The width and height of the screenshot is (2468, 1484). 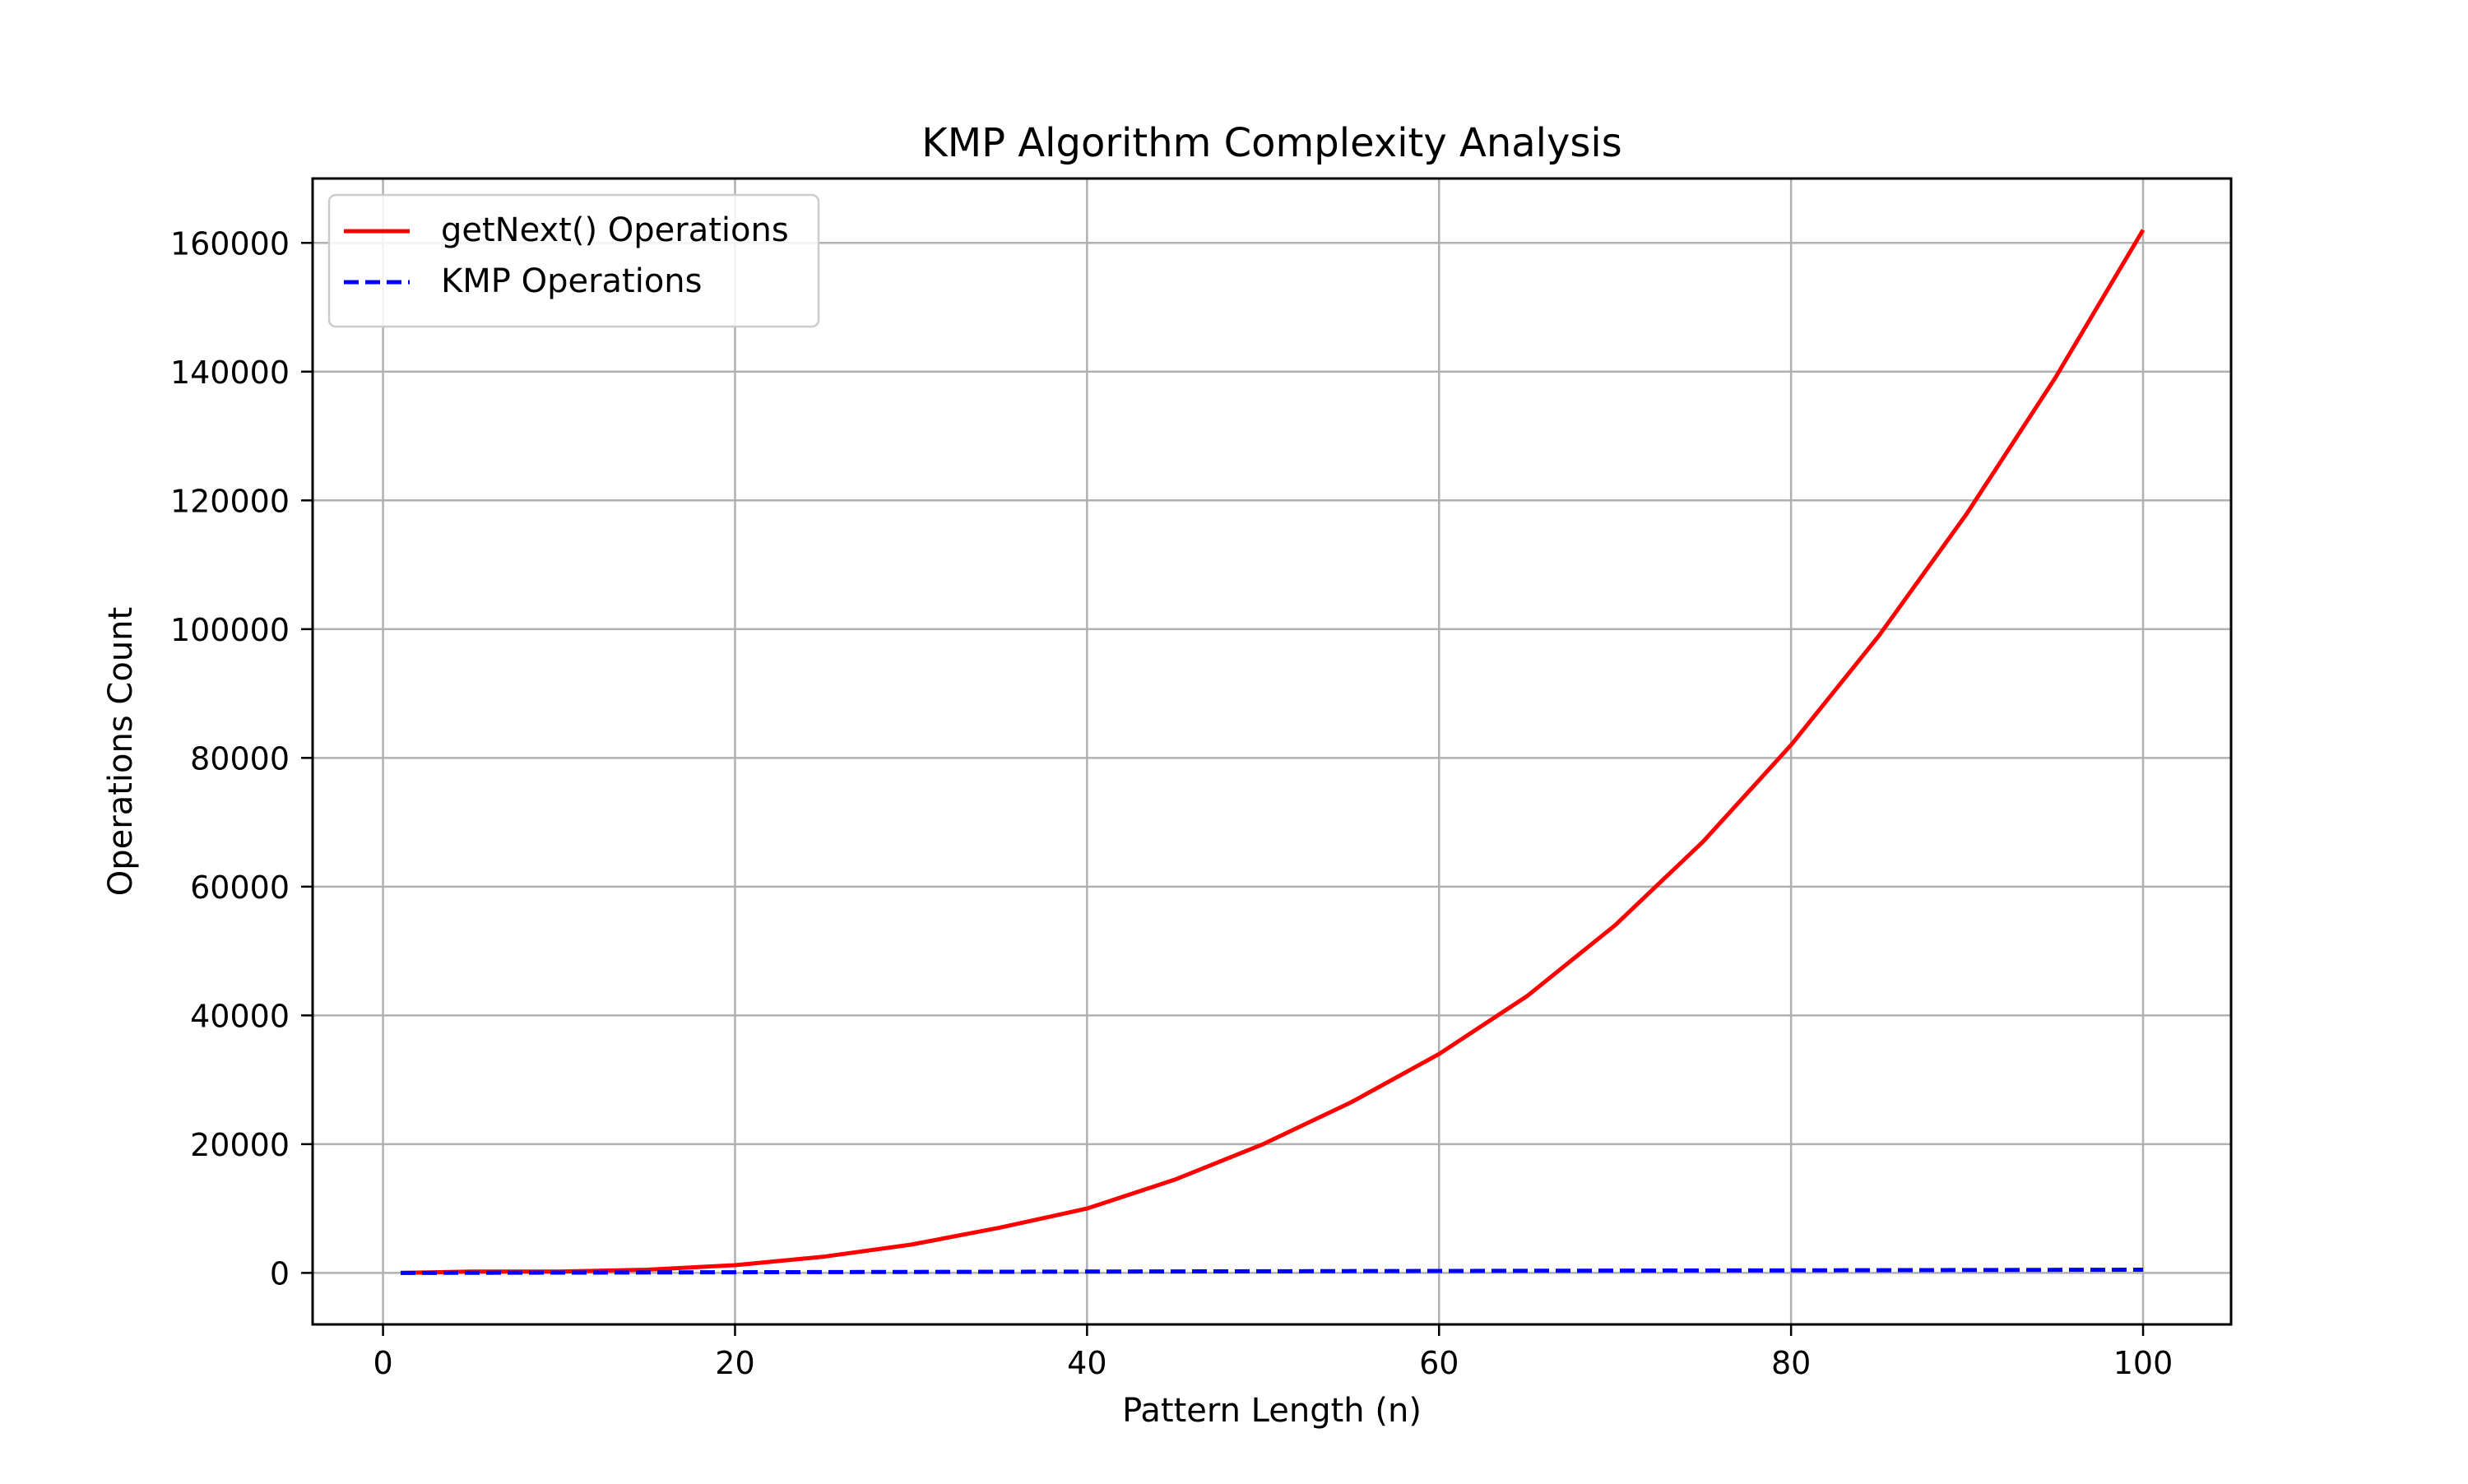 I want to click on x-axis-ticks: 0 20 40 60 80 100, so click(x=1273, y=1352).